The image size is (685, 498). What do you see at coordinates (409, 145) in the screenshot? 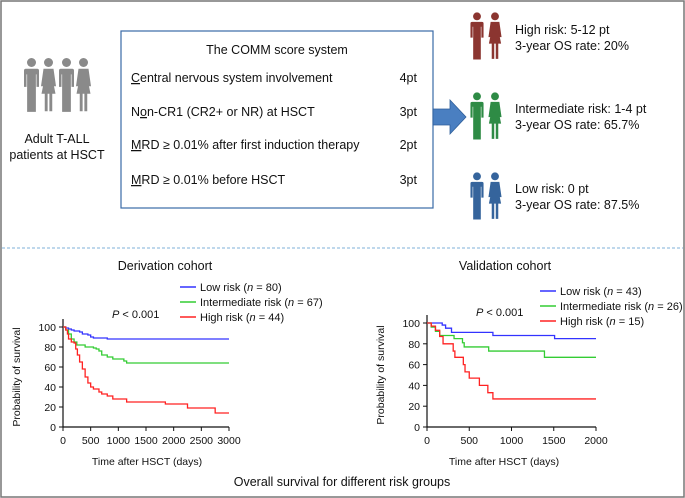
I see `criterion-points: 2pt` at bounding box center [409, 145].